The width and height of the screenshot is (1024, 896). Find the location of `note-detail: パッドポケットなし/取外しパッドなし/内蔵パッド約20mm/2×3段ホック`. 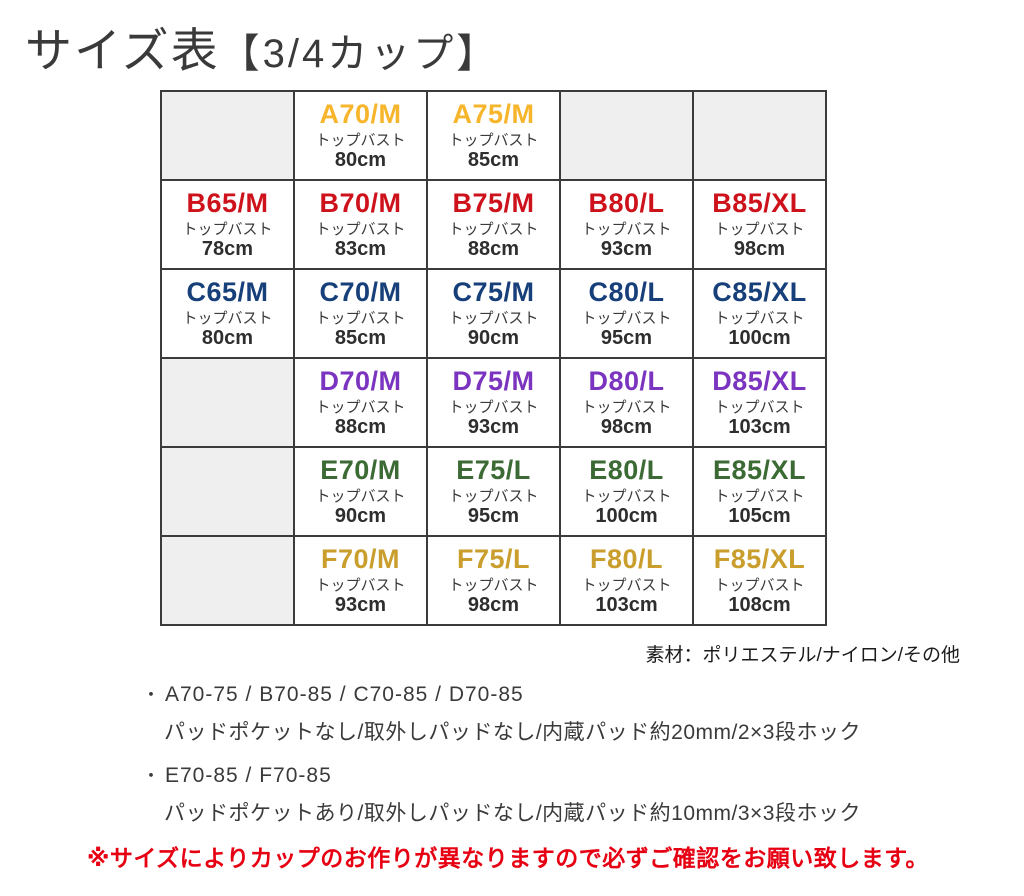

note-detail: パッドポケットなし/取外しパッドなし/内蔵パッド約20mm/2×3段ホック is located at coordinates (512, 732).